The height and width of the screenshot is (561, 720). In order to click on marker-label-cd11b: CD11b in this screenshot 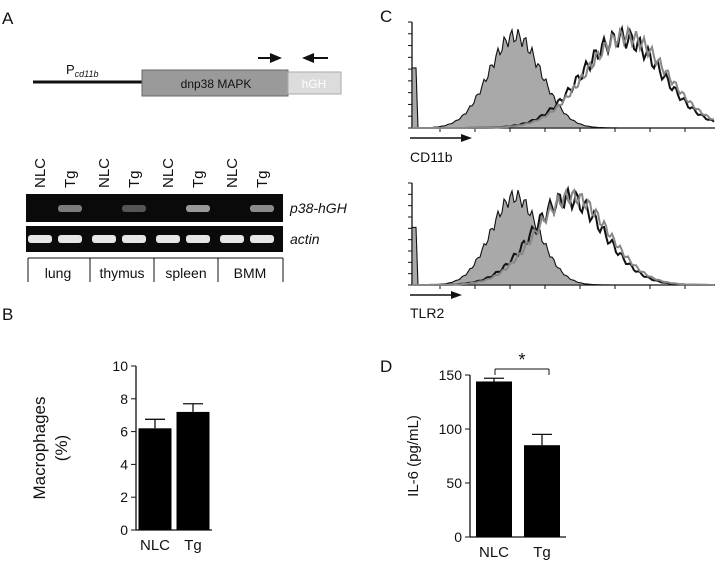, I will do `click(431, 157)`.